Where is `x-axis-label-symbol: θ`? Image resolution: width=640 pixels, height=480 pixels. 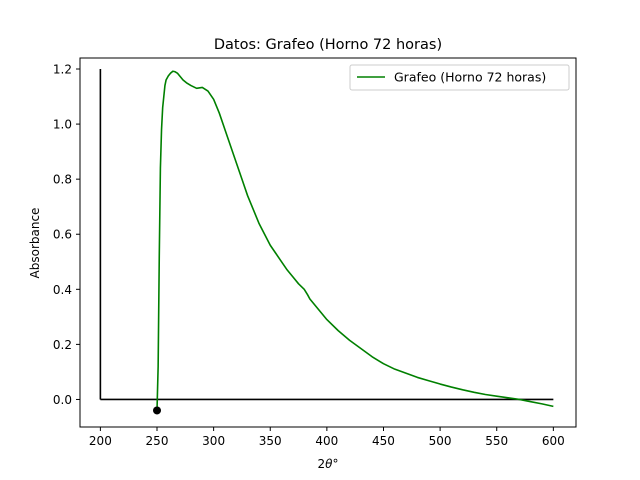
x-axis-label-symbol: θ is located at coordinates (329, 464).